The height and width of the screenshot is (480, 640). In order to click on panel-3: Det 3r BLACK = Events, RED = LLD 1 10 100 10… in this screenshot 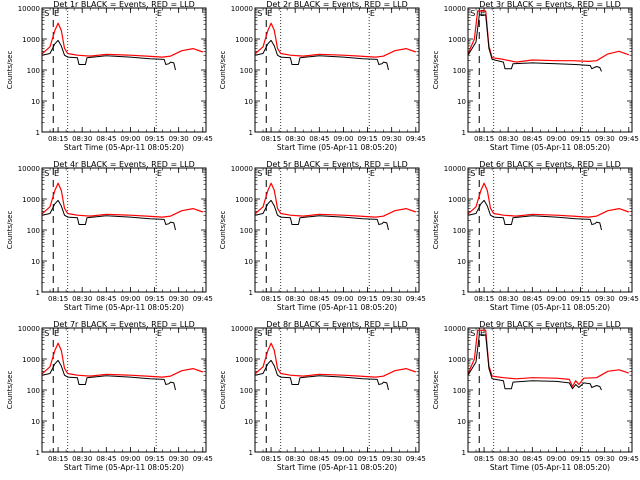, I will do `click(535, 76)`.